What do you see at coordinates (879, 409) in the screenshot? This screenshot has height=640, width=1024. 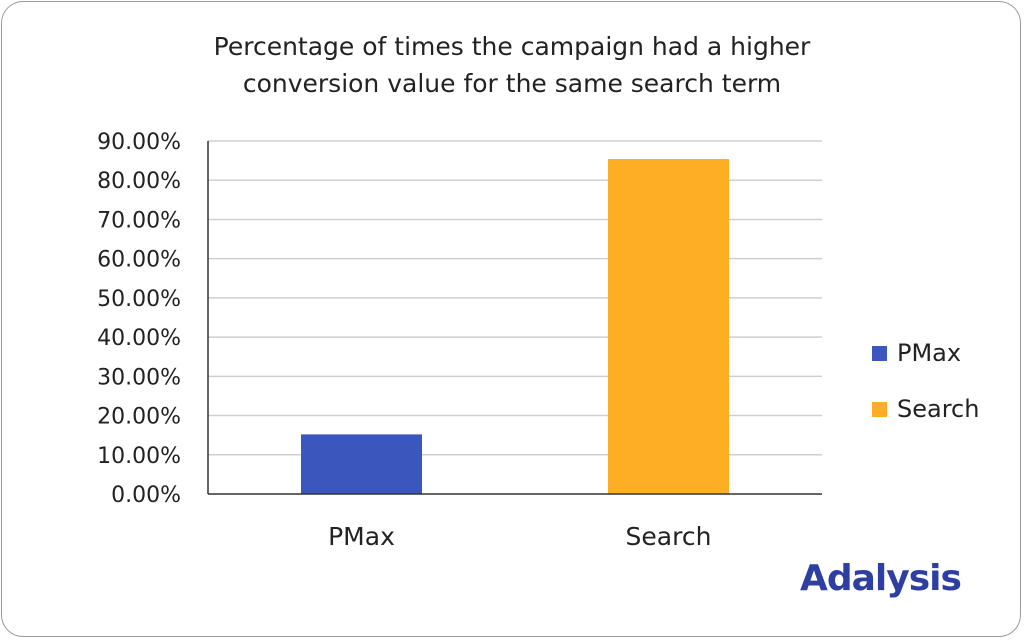 I see `legend-swatch-search` at bounding box center [879, 409].